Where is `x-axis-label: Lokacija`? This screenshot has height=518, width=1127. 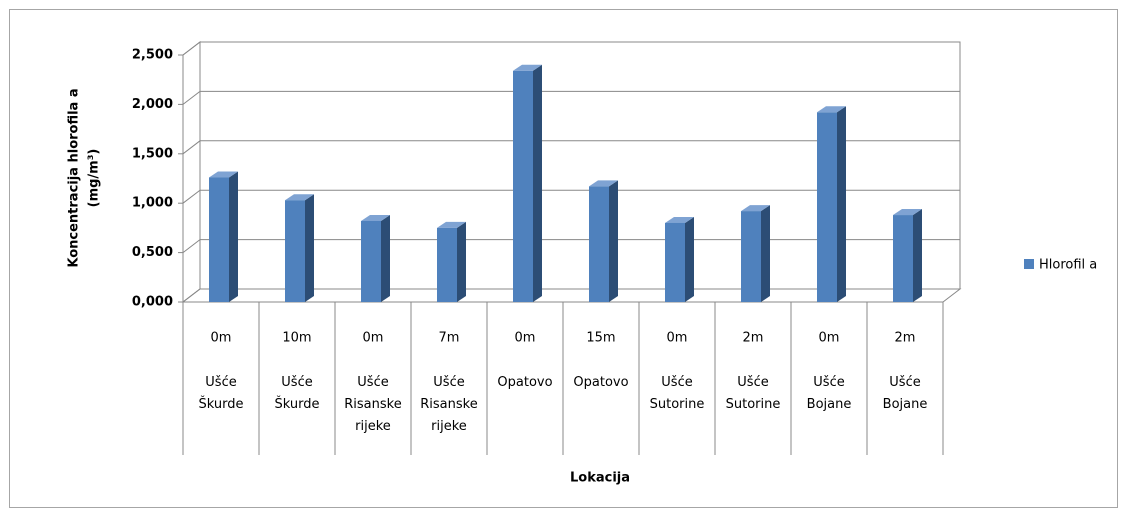
x-axis-label: Lokacija is located at coordinates (600, 478).